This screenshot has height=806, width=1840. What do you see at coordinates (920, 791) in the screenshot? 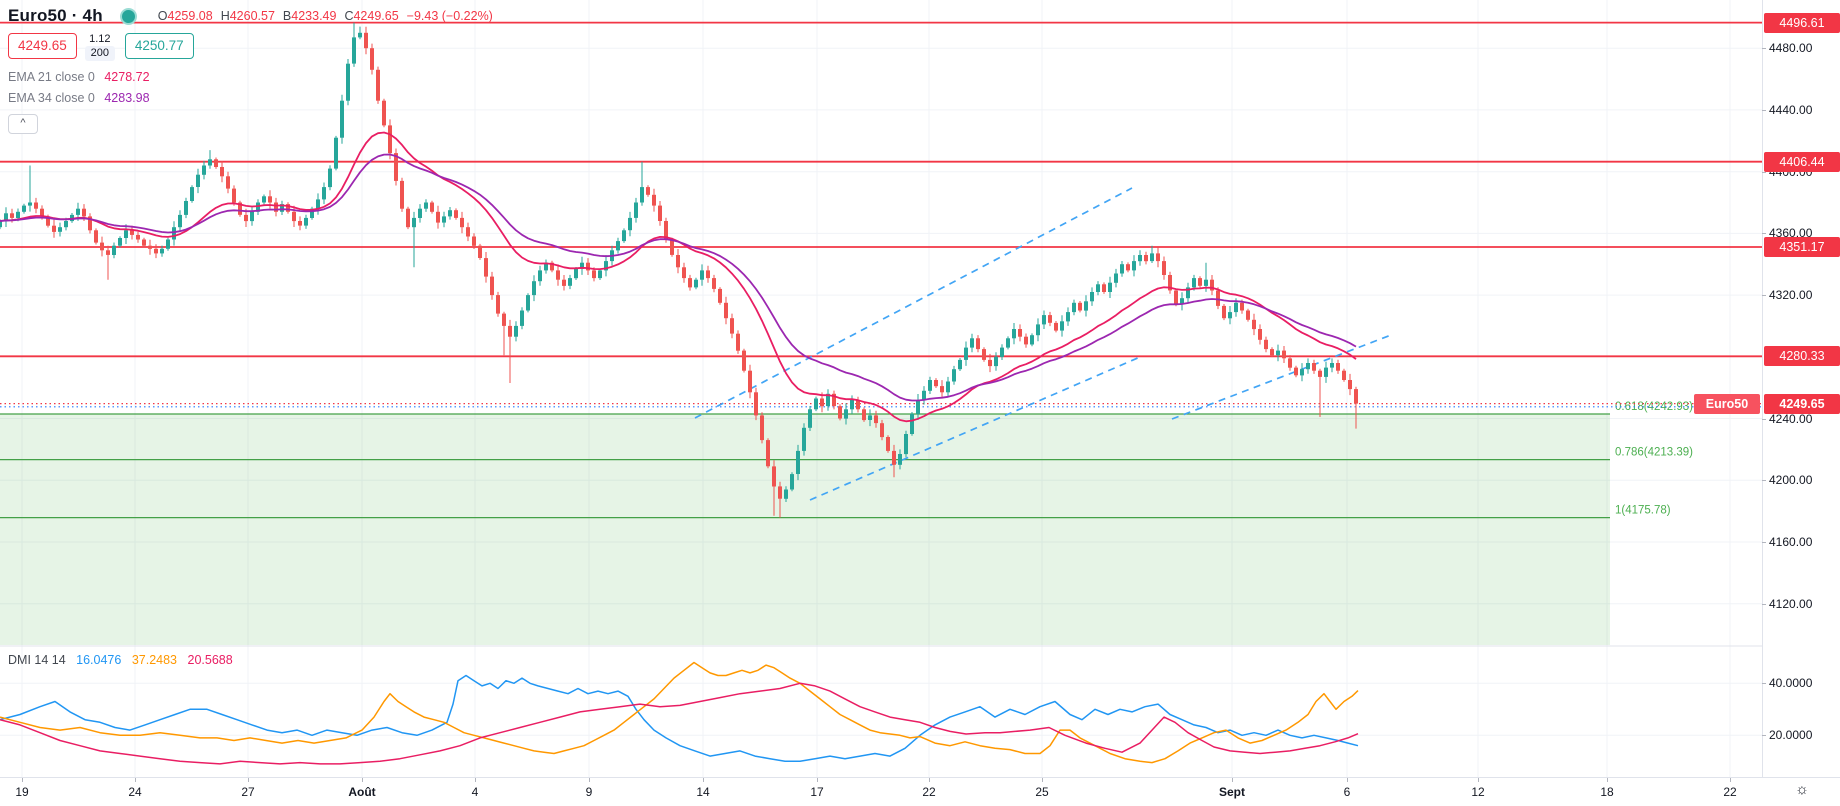
I see `time-axis: 19 24 27 Août 4 9 14 17 22 25 Sept 6 12 18 22` at bounding box center [920, 791].